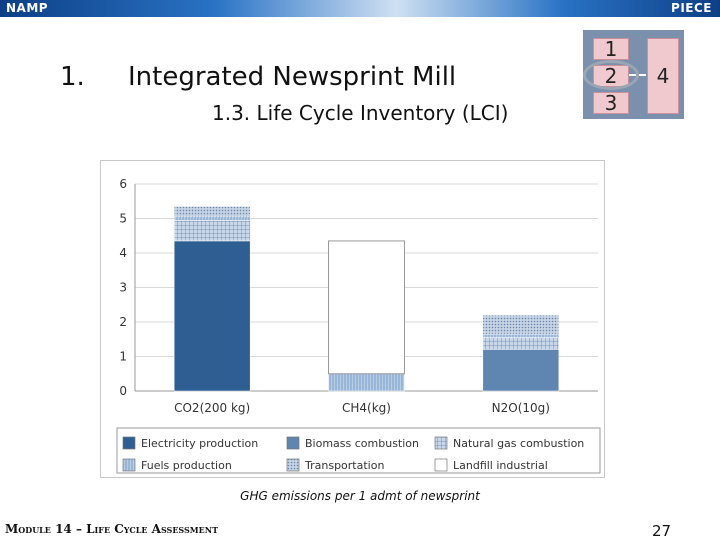  Describe the element at coordinates (212, 408) in the screenshot. I see `x-tick-label: CO2(200 kg)` at that location.